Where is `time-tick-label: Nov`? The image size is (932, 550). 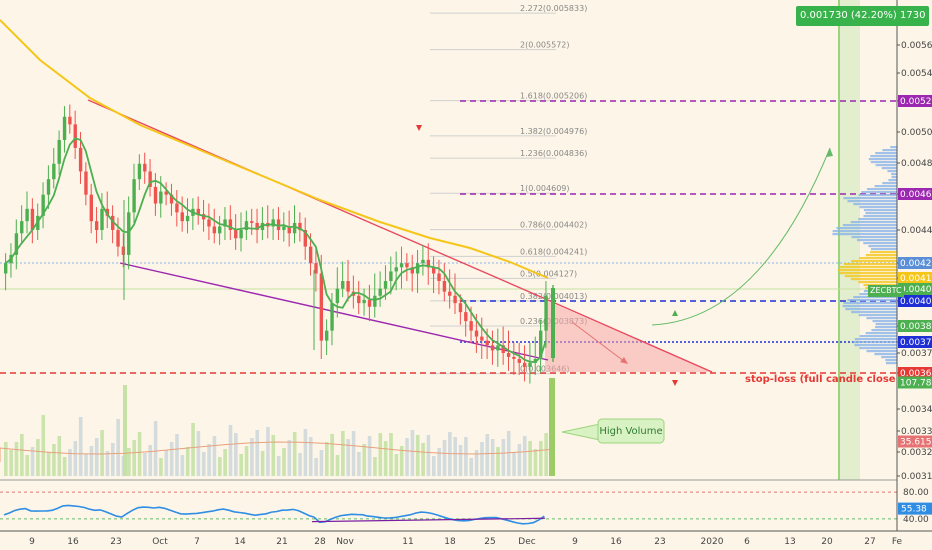
time-tick-label: Nov is located at coordinates (345, 542).